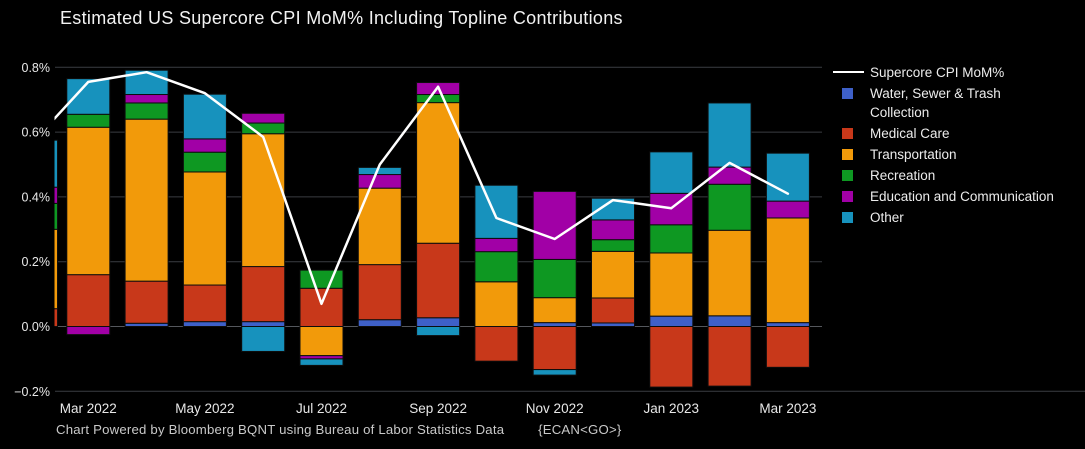 Image resolution: width=1085 pixels, height=449 pixels. I want to click on legend-swatch-other, so click(847, 217).